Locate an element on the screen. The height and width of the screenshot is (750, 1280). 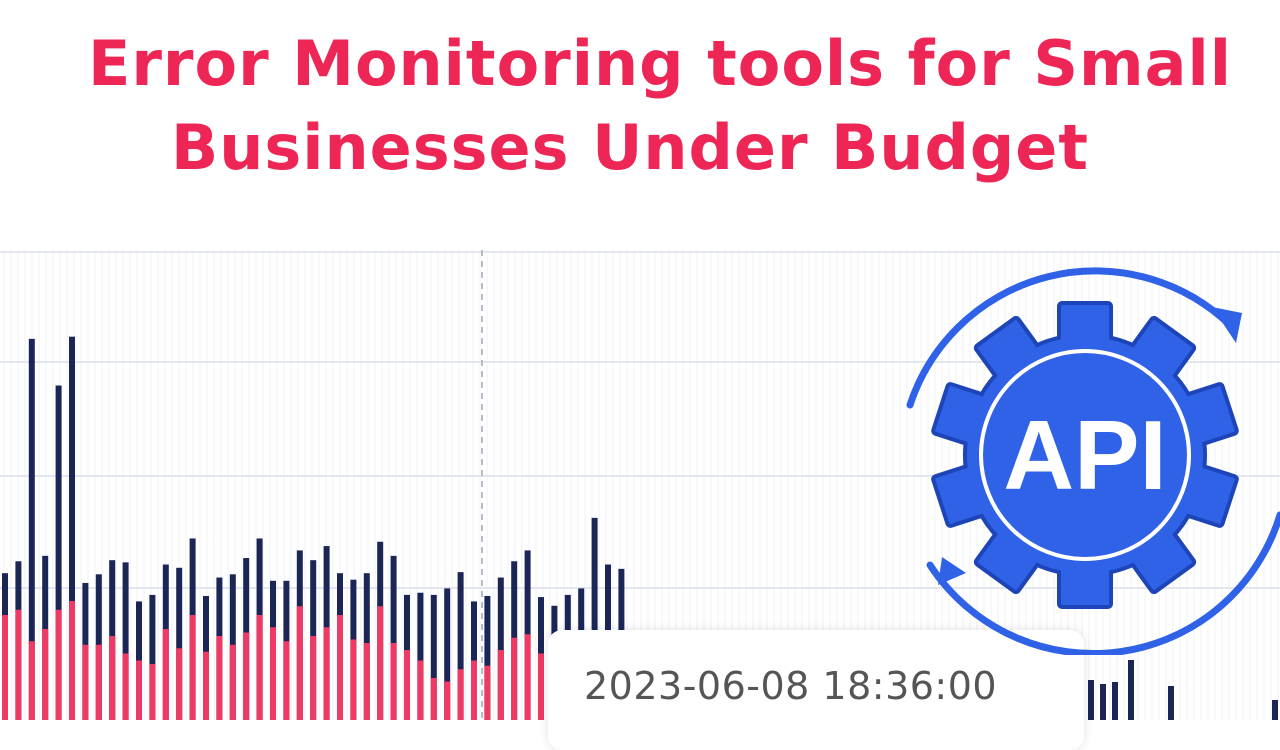
sync-arc-top is located at coordinates (1070, 338).